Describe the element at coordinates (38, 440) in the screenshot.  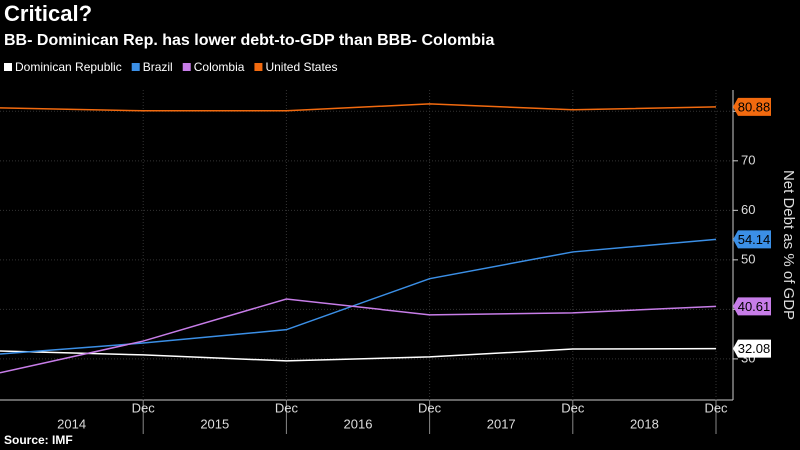
I see `source: Source: IMF` at that location.